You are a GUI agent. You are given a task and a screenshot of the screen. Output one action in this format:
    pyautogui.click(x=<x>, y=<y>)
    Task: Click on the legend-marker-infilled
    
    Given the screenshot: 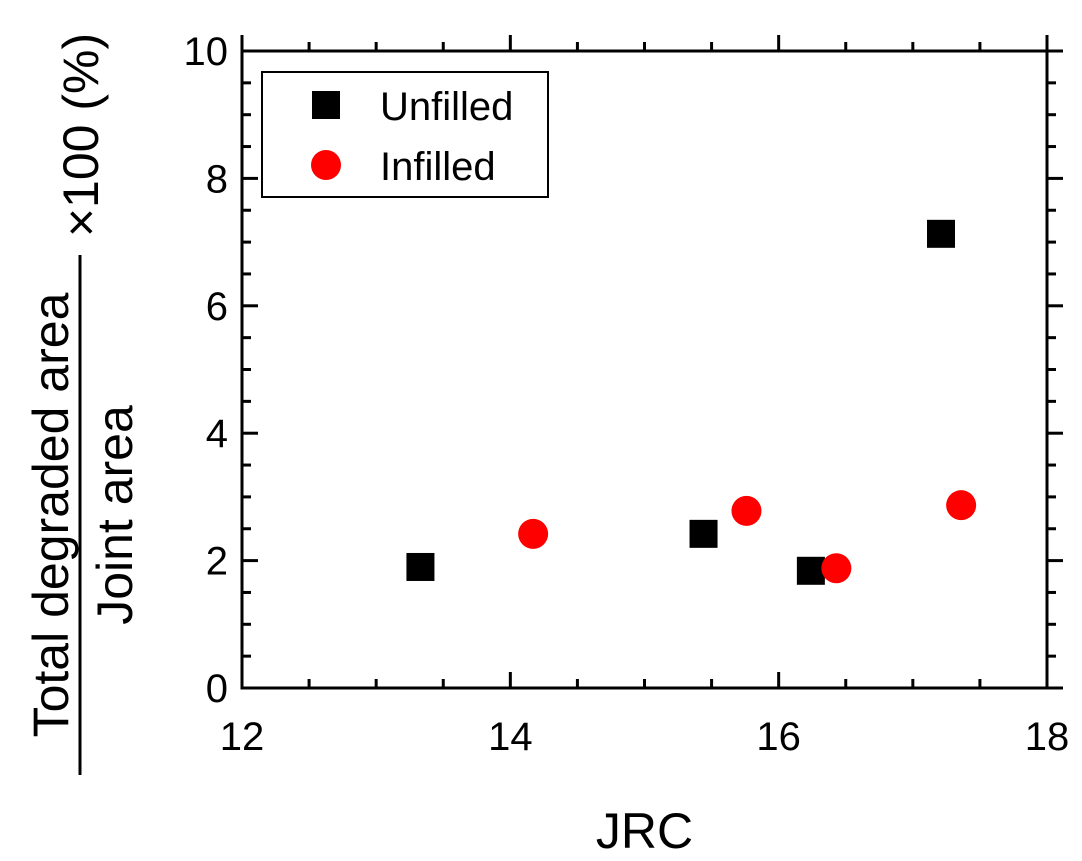 What is the action you would take?
    pyautogui.click(x=326, y=165)
    